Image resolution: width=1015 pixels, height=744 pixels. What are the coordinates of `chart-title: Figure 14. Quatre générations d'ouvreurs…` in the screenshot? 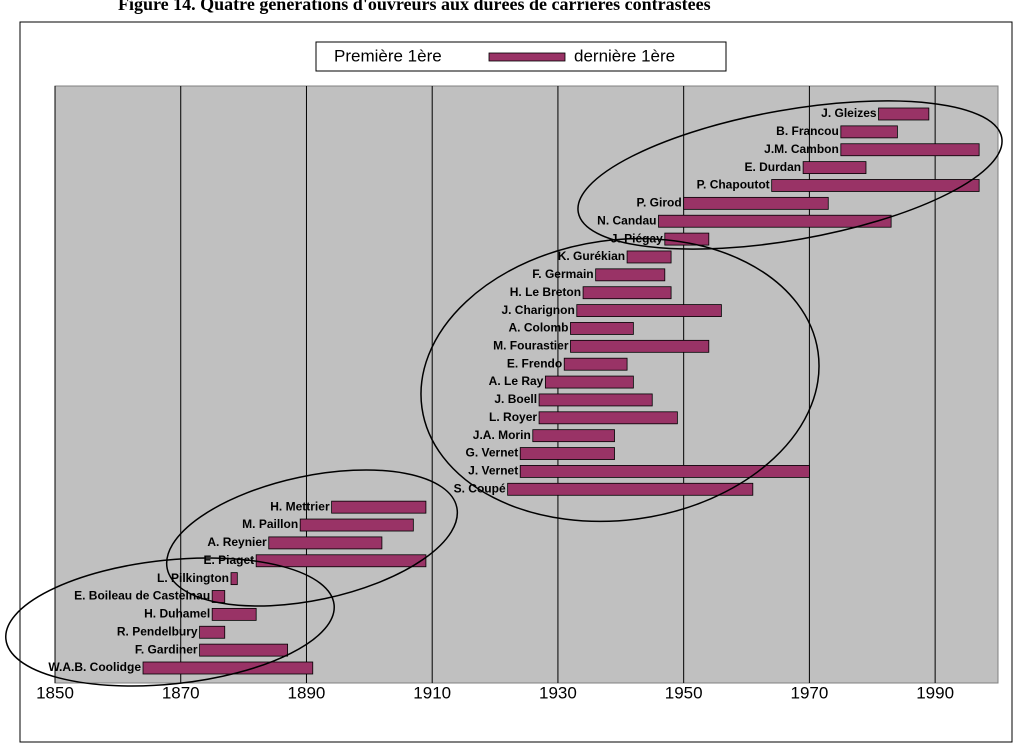 It's located at (414, 7).